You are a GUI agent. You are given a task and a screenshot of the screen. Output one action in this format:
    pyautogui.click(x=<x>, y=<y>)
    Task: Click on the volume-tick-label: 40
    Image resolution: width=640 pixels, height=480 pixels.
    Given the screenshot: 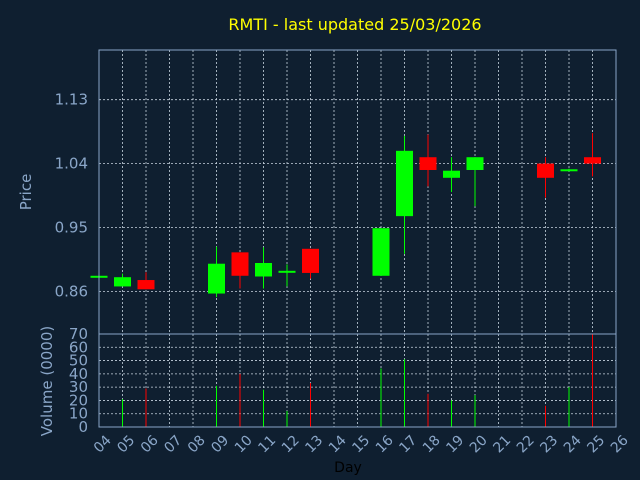 What is the action you would take?
    pyautogui.click(x=78, y=374)
    